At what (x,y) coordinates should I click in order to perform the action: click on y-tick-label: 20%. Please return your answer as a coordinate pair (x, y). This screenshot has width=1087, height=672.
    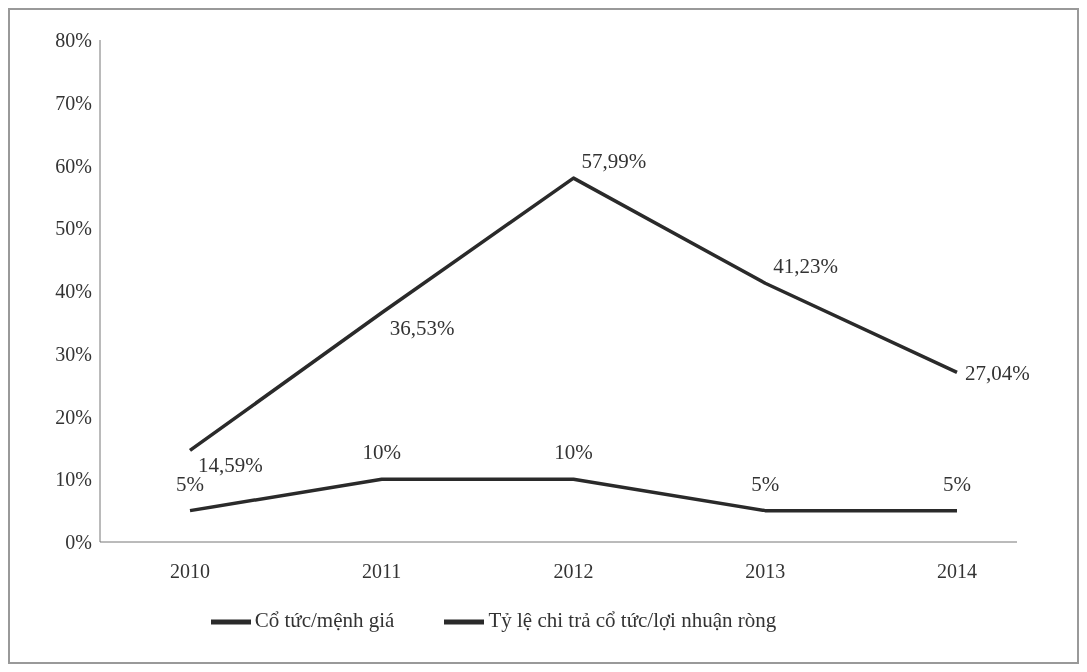
    Looking at the image, I should click on (73, 416).